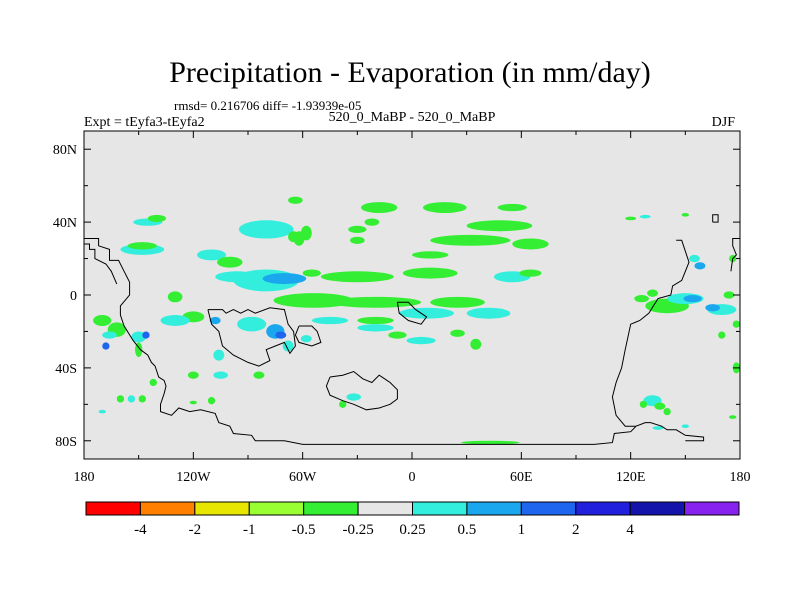  Describe the element at coordinates (357, 530) in the screenshot. I see `colorbar-label: -0.25` at that location.